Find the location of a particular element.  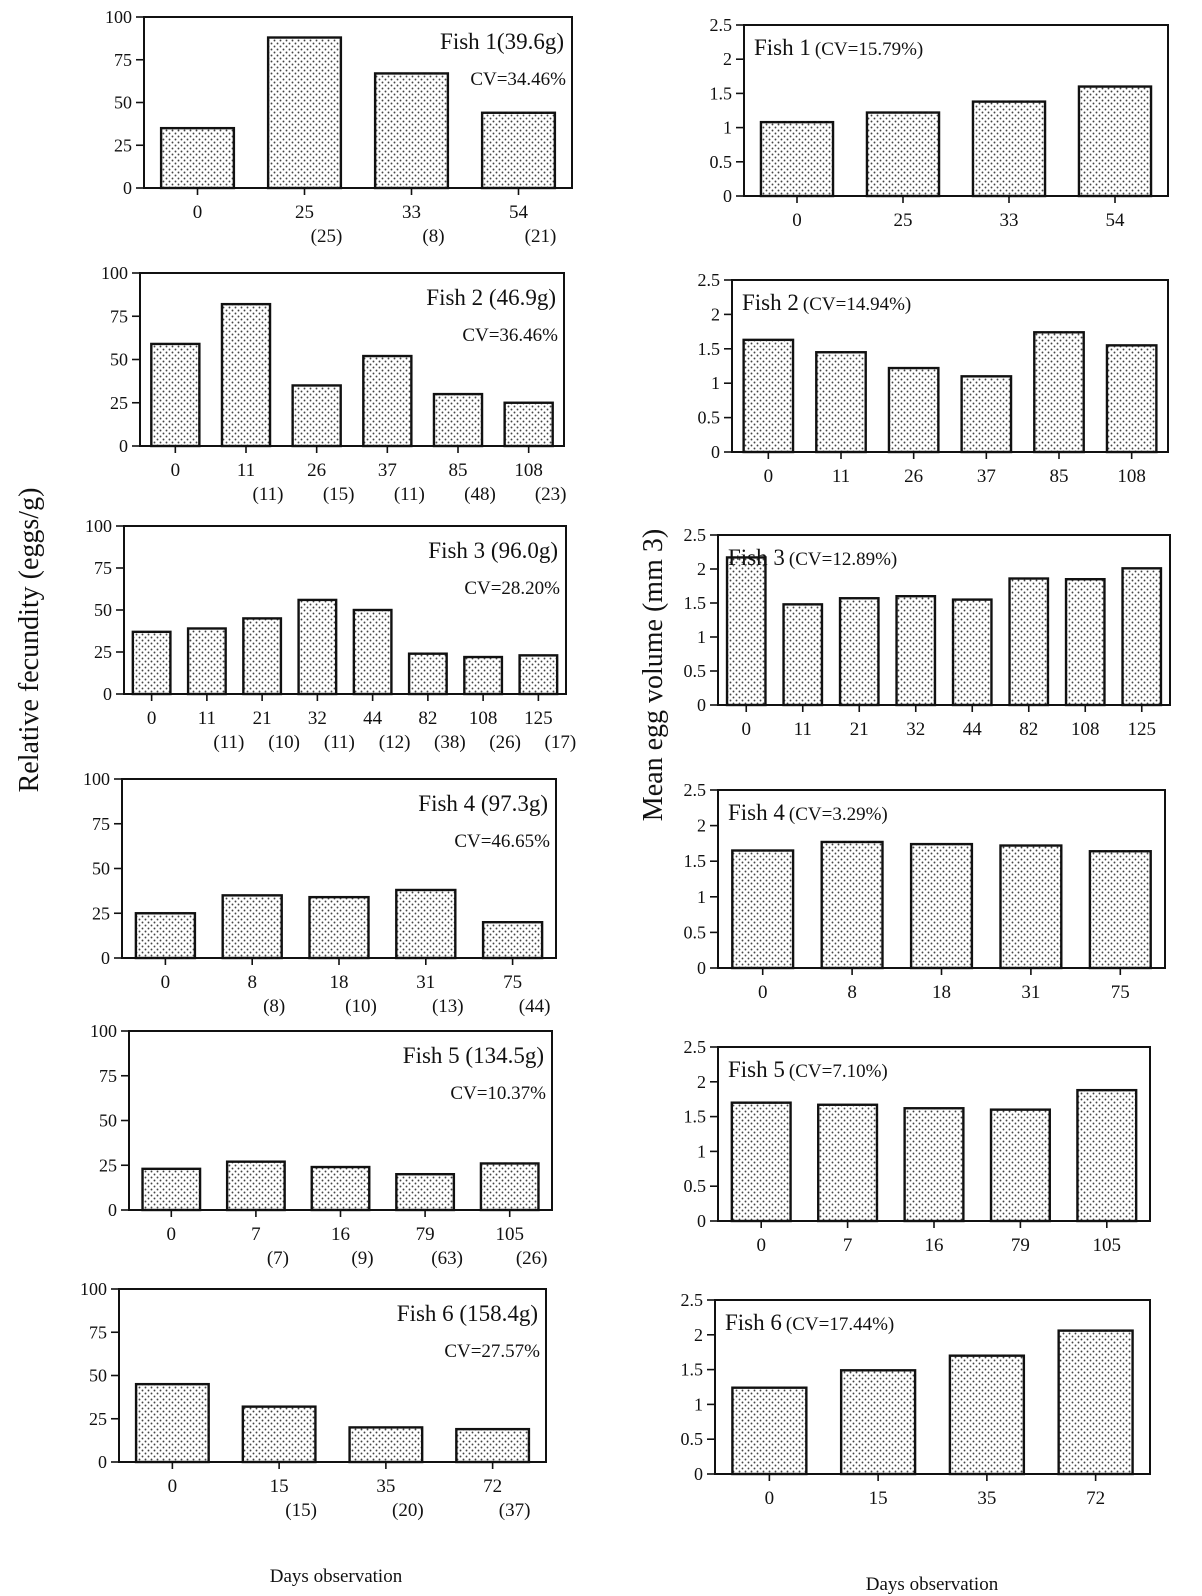

x-tick-label: 35 is located at coordinates (385, 1486).